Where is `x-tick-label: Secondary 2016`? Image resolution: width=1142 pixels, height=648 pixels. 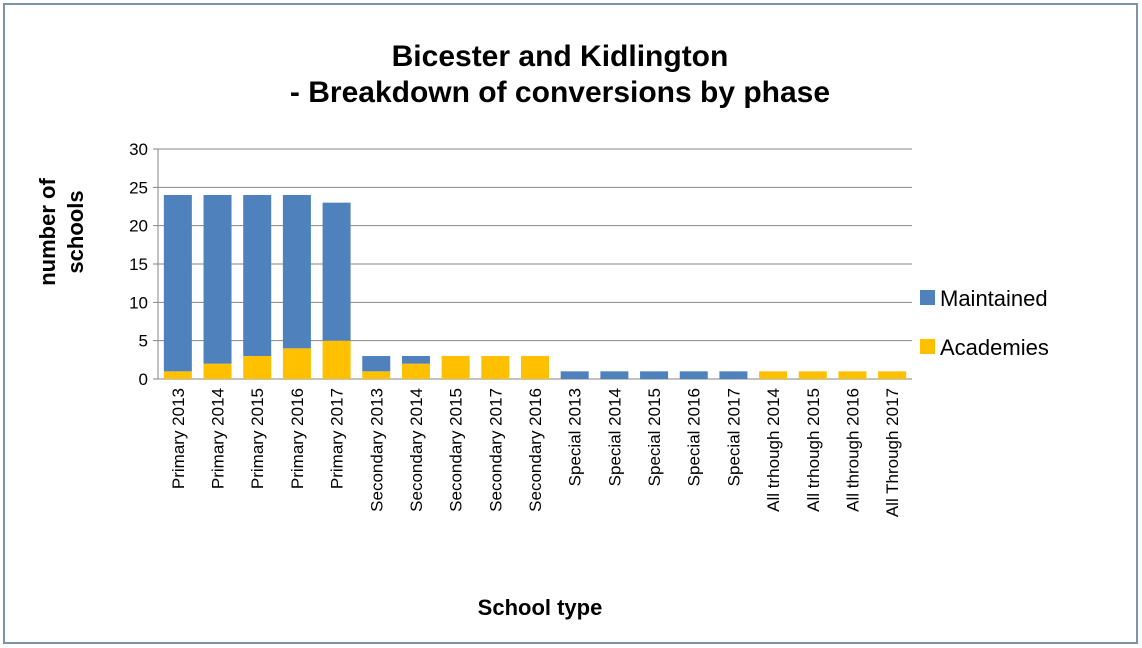
x-tick-label: Secondary 2016 is located at coordinates (535, 450).